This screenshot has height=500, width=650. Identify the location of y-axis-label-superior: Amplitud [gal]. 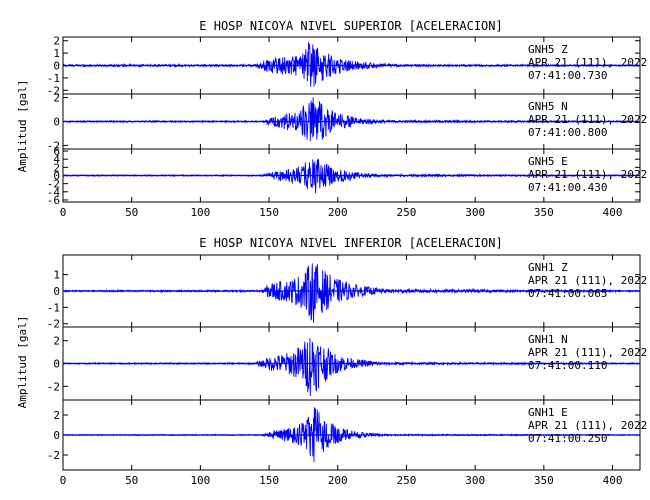
(22, 126).